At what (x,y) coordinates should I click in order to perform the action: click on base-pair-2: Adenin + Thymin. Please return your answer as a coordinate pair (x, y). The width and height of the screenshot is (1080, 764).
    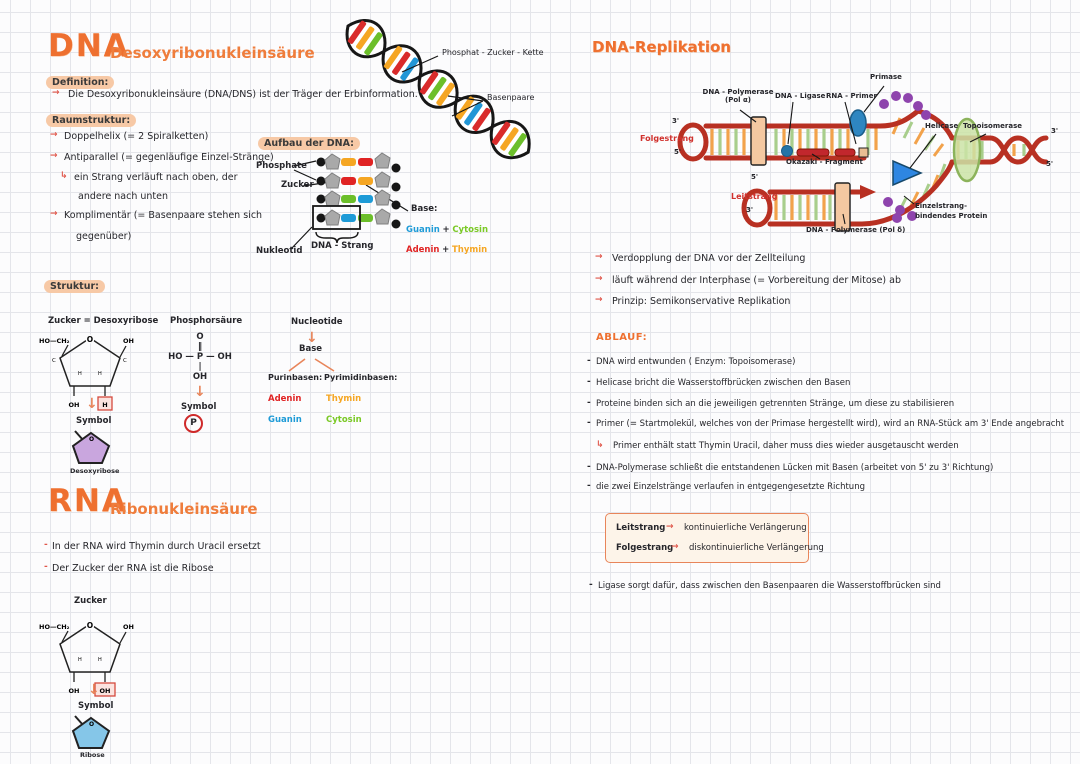
    Looking at the image, I should click on (446, 250).